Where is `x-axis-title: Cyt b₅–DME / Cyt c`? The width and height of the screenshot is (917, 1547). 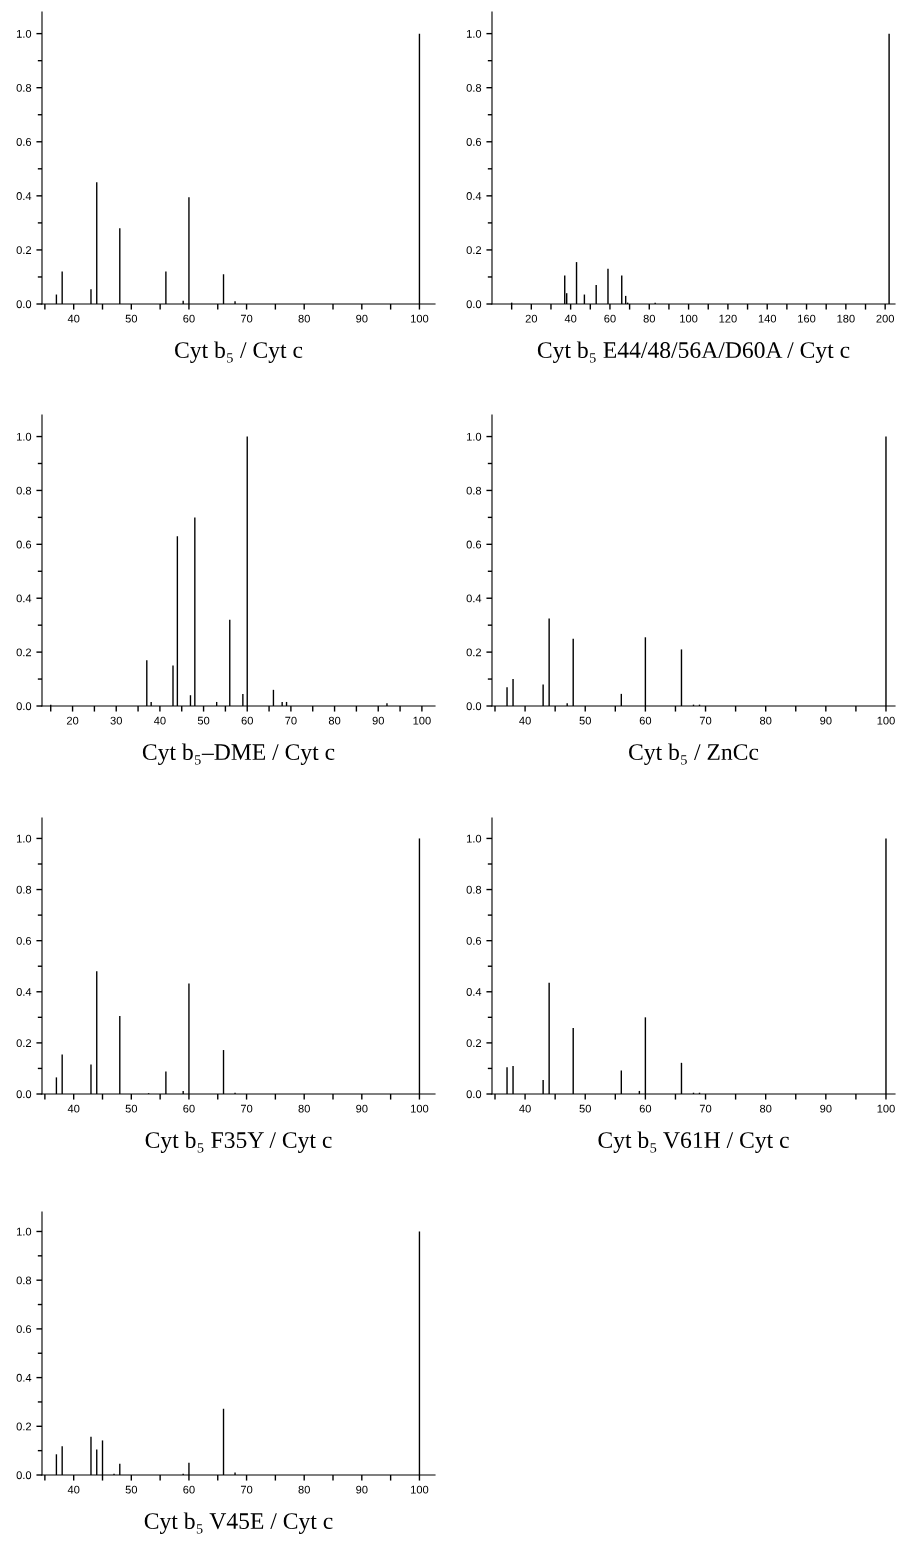
x-axis-title: Cyt b₅–DME / Cyt c is located at coordinates (238, 754).